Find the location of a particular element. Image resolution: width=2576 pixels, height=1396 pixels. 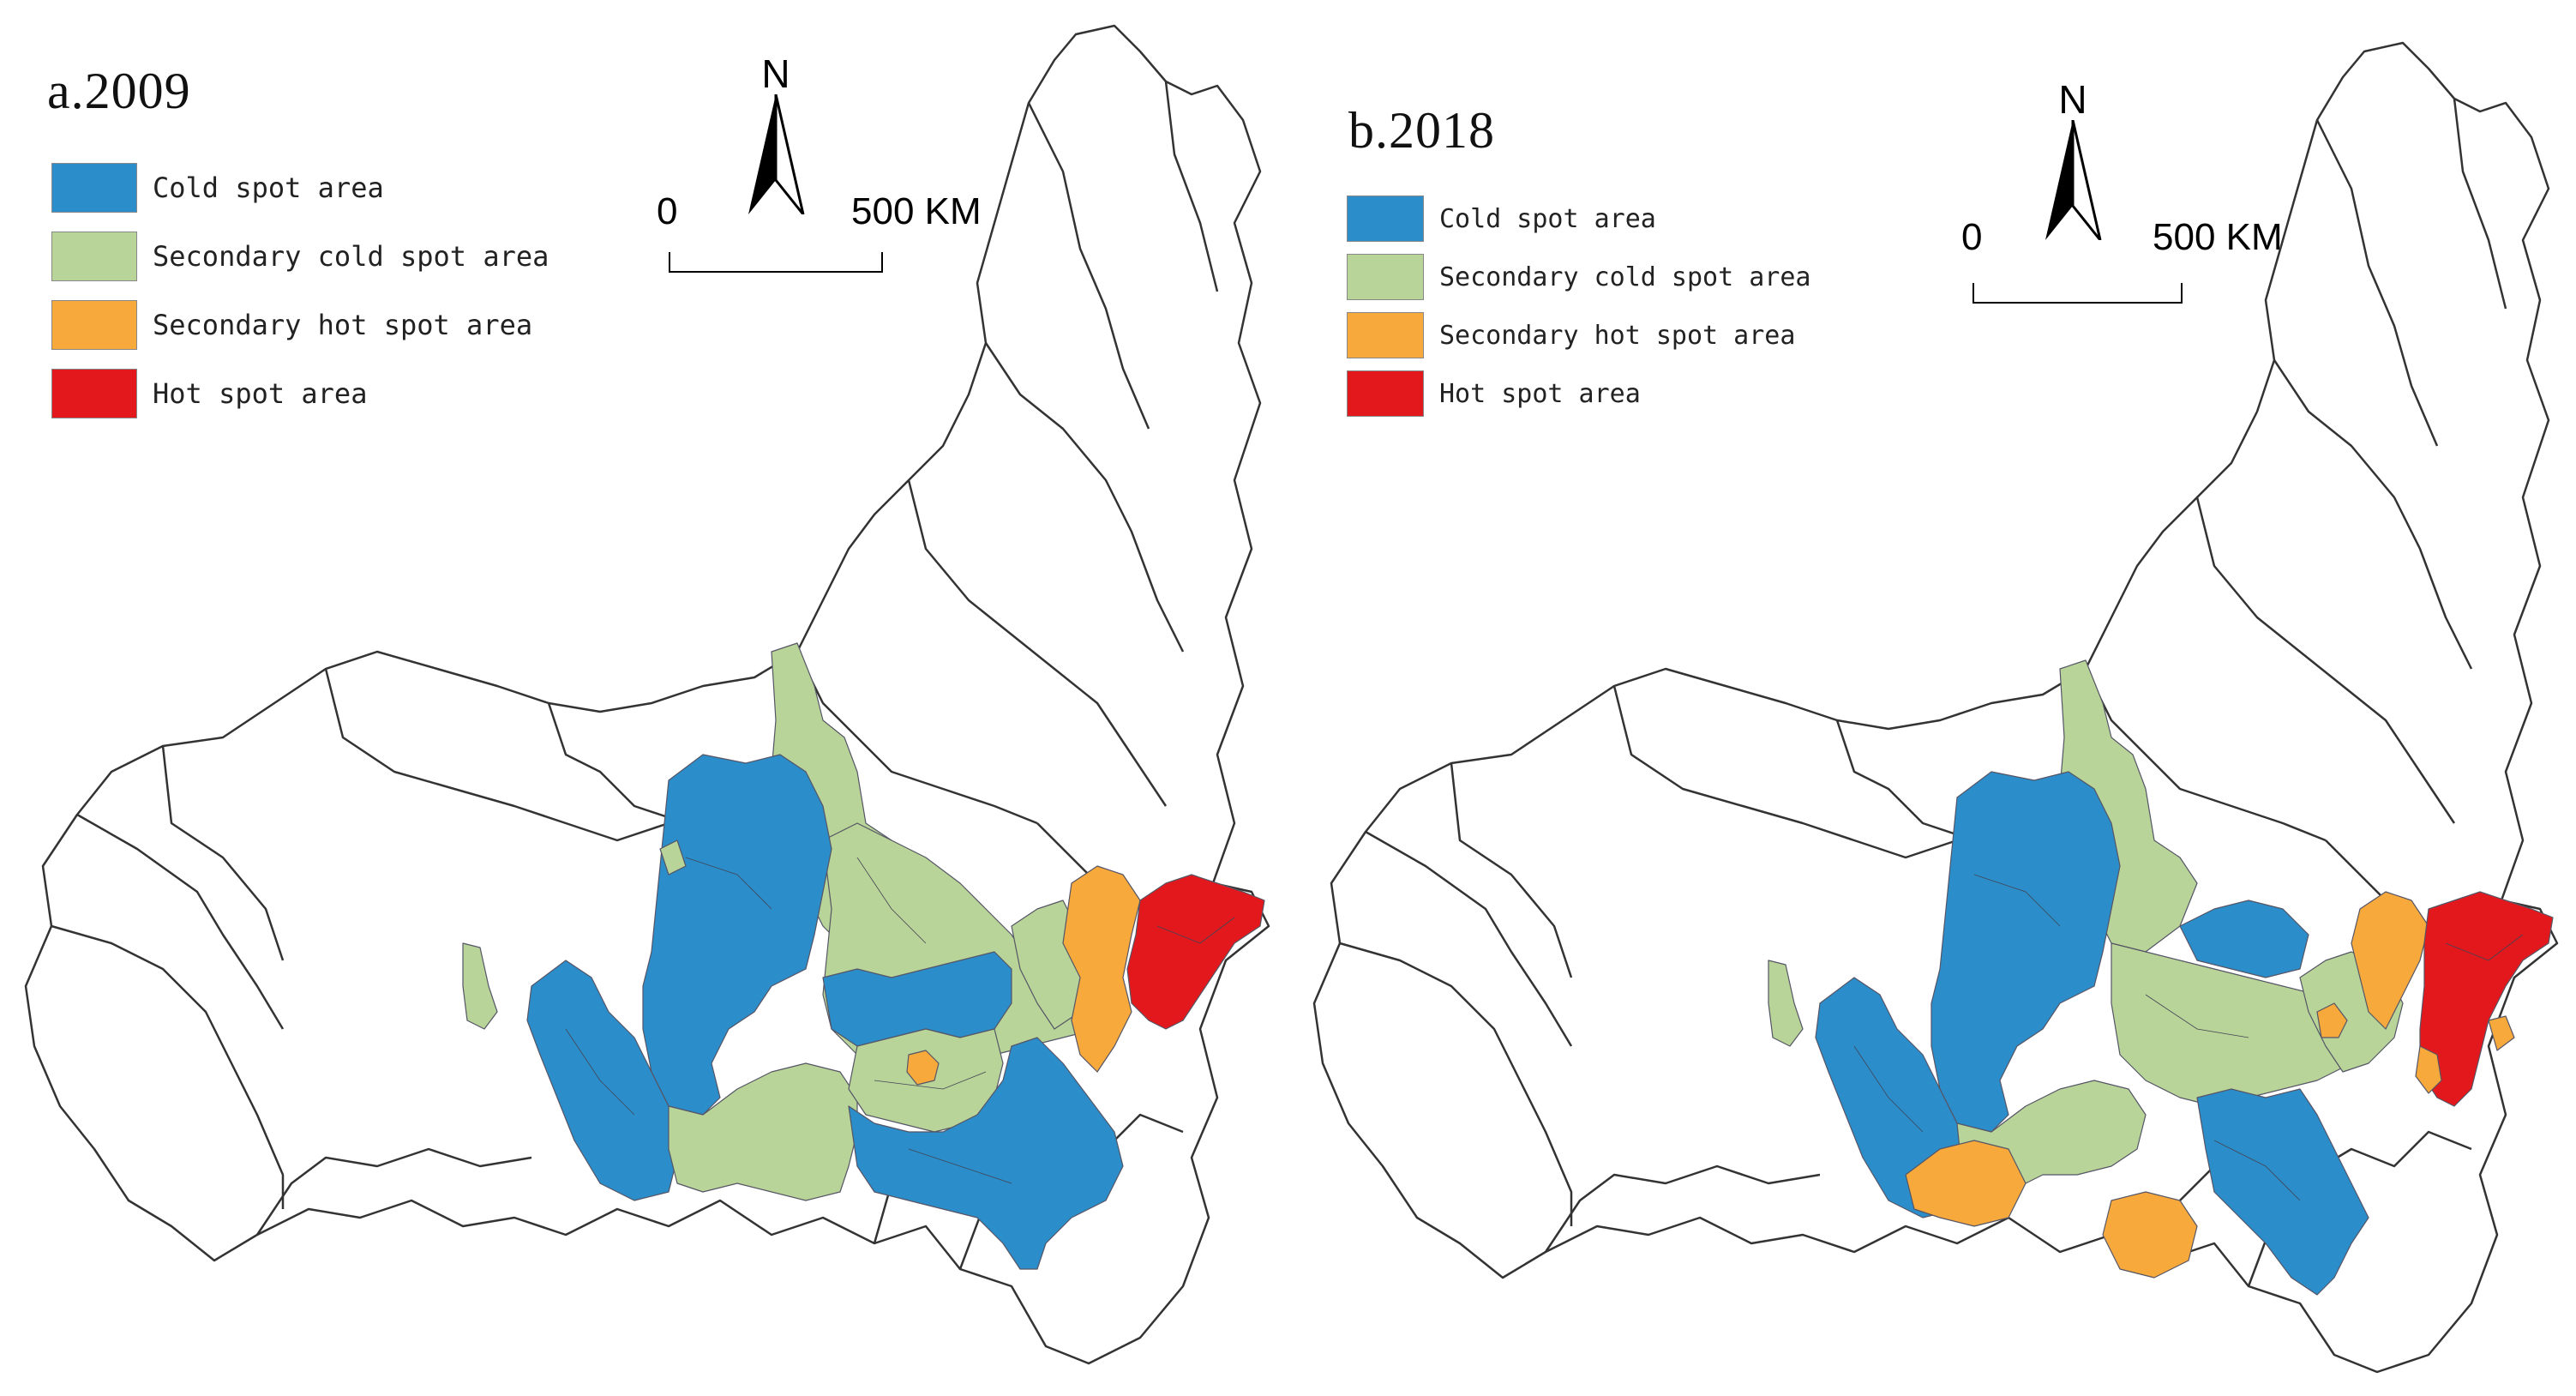

panel-title: a.2009 is located at coordinates (119, 91).